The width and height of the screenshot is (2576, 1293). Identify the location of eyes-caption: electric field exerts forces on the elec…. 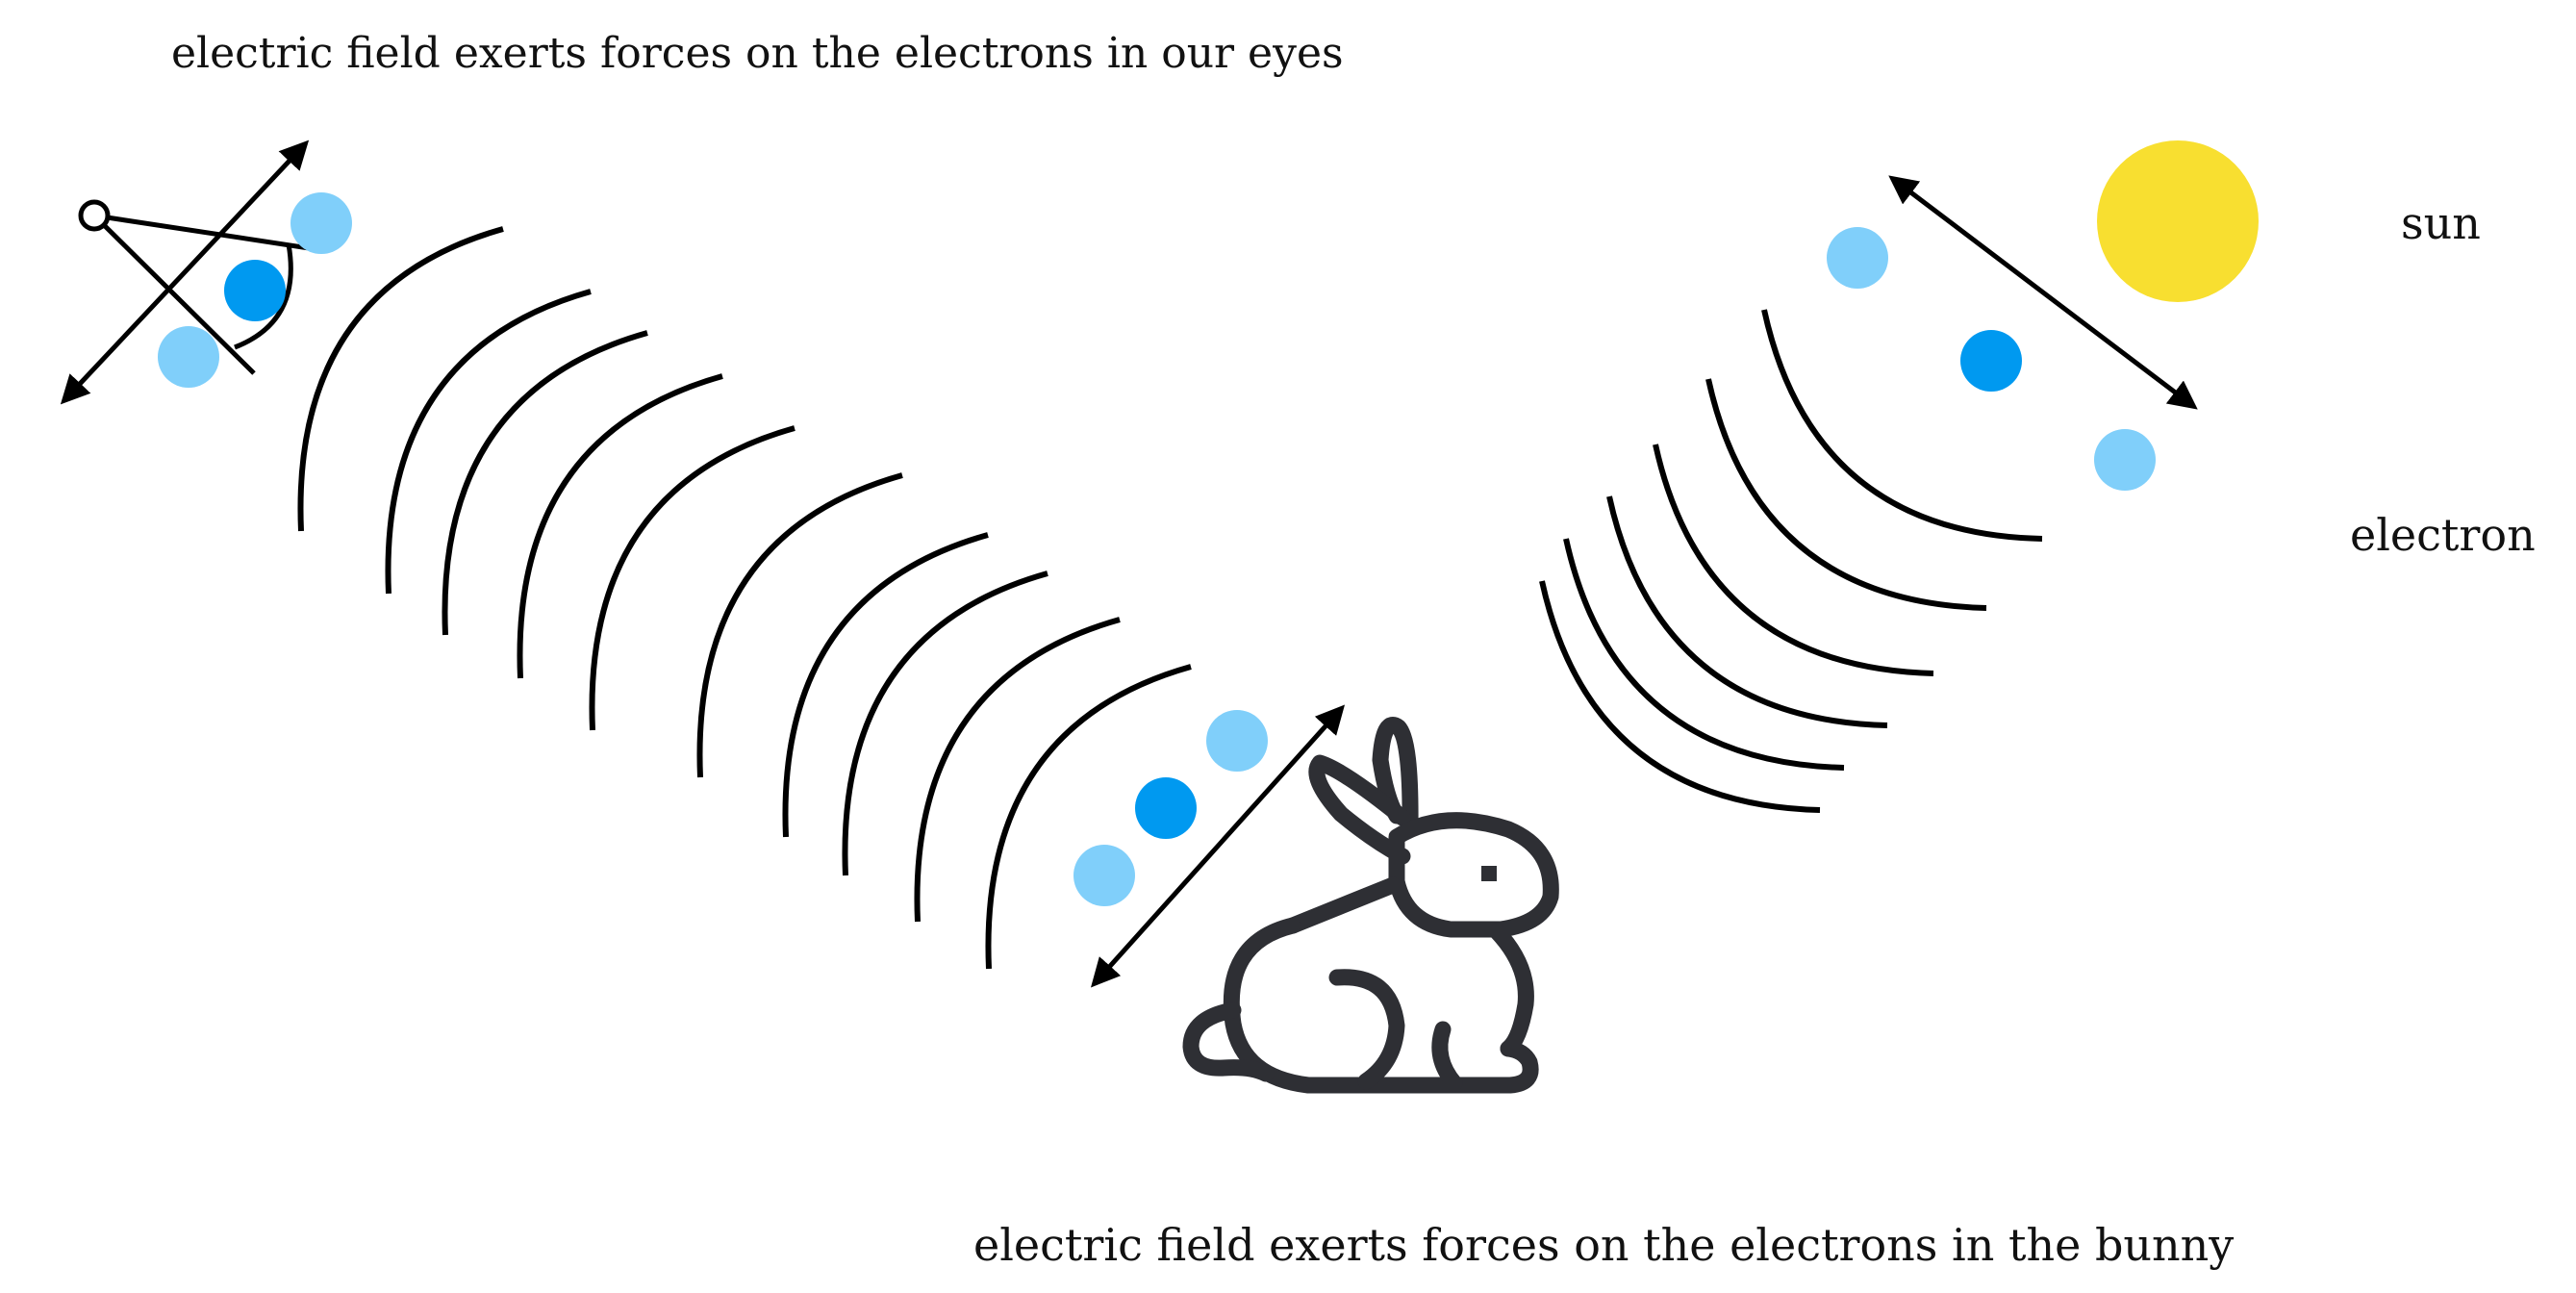
(757, 53).